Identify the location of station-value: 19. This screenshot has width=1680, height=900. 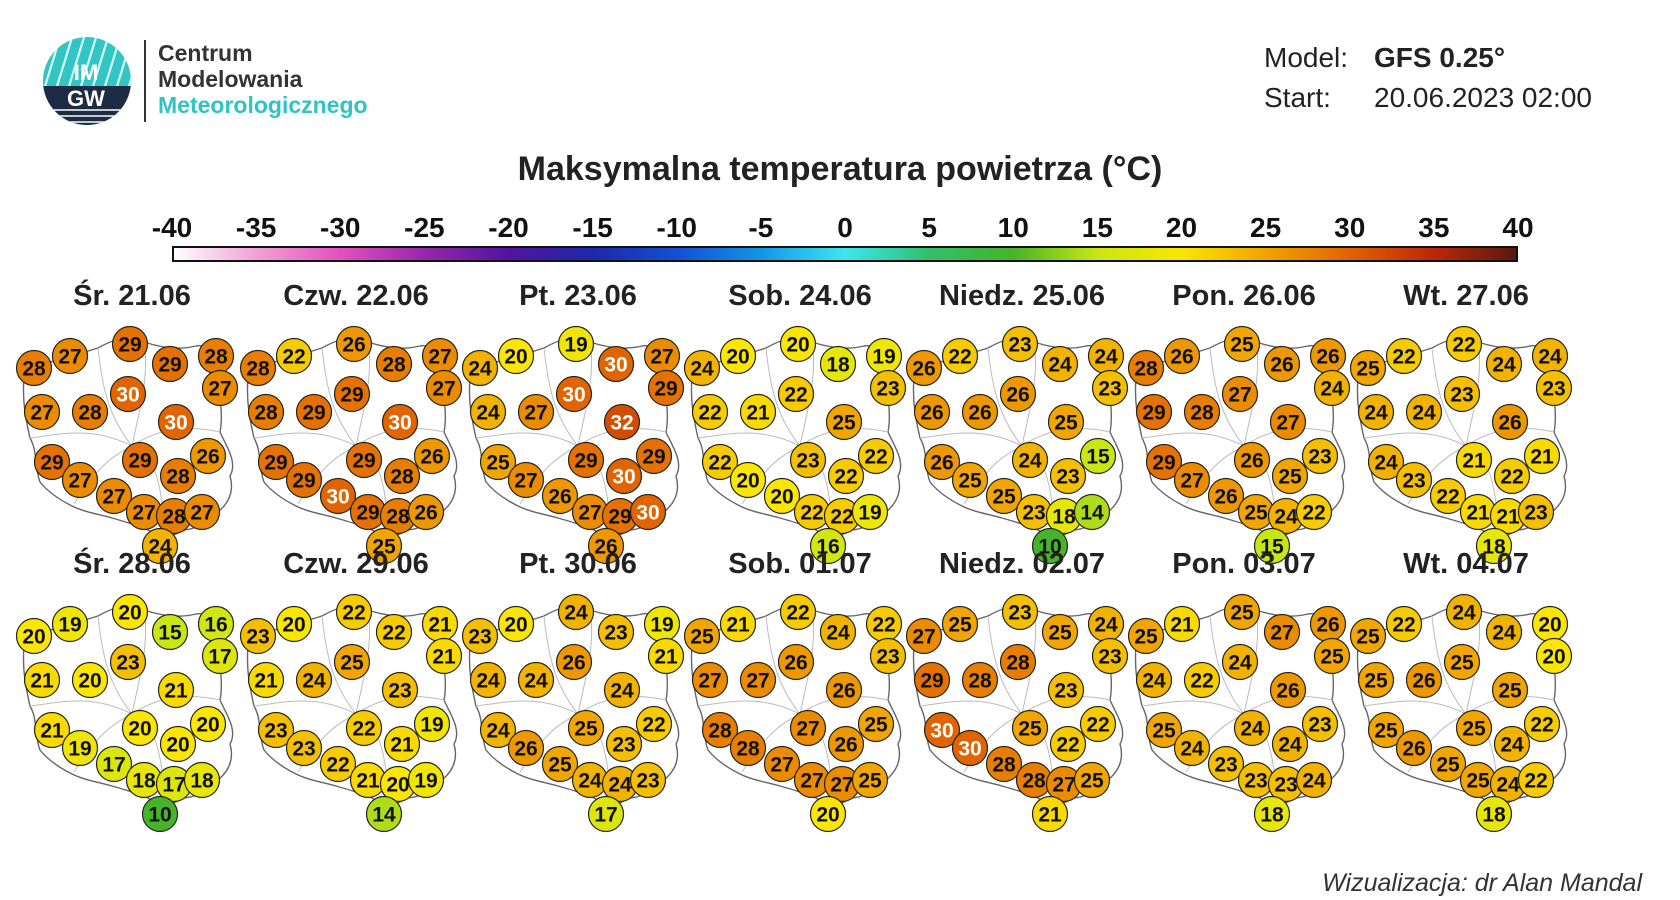
(883, 357).